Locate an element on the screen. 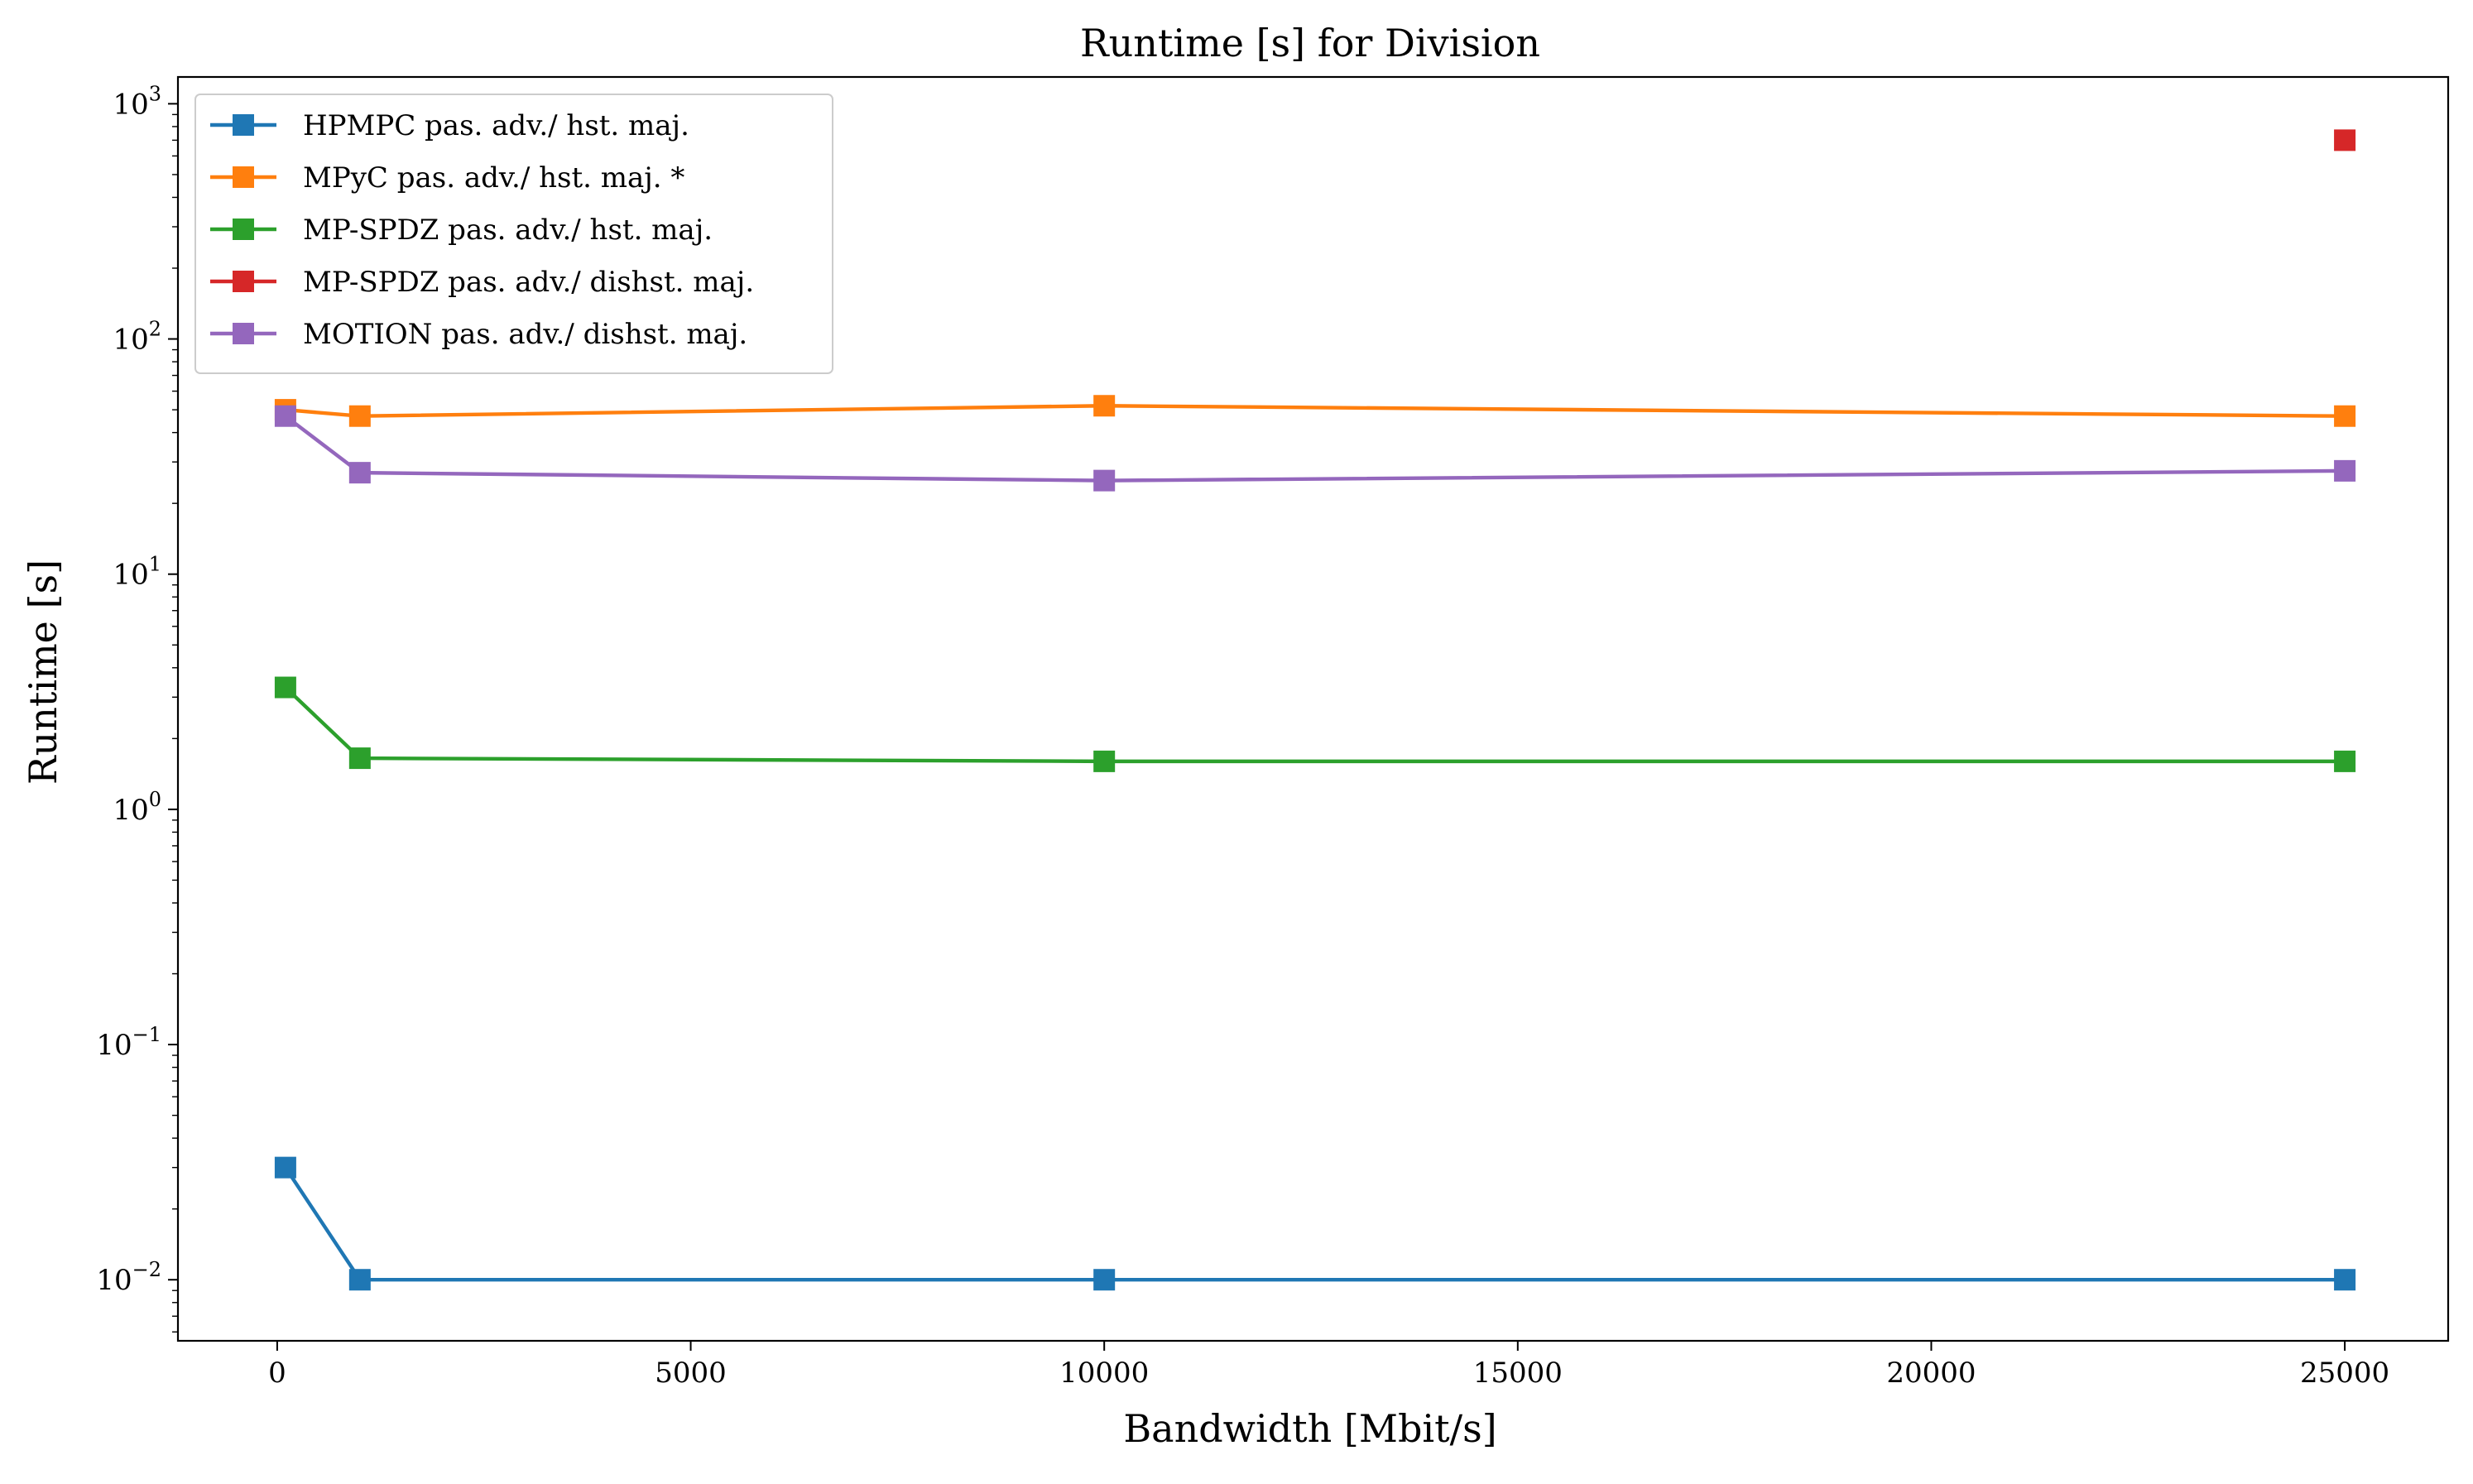  x-tick-label: 0 is located at coordinates (277, 1373).